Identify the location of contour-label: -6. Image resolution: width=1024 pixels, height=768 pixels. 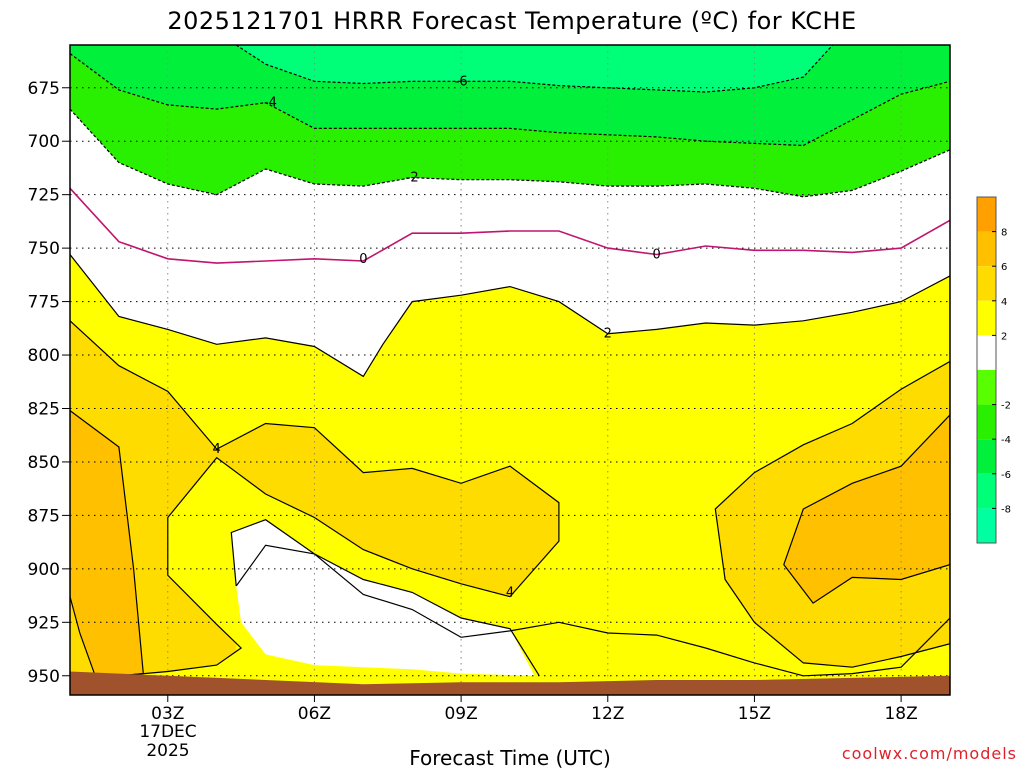
(461, 81).